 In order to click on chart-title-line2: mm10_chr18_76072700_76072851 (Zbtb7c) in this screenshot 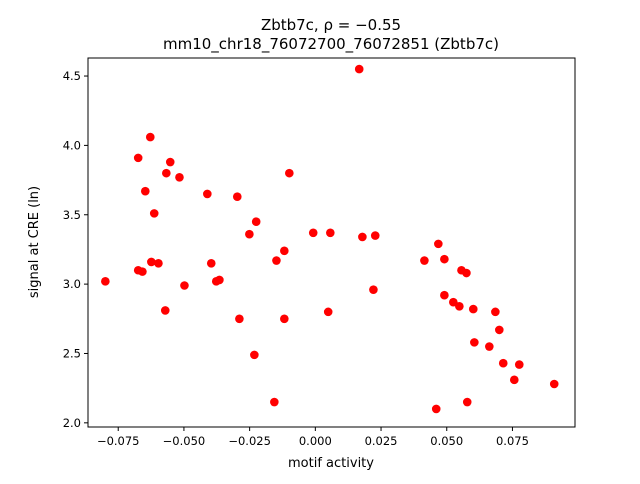, I will do `click(331, 44)`.